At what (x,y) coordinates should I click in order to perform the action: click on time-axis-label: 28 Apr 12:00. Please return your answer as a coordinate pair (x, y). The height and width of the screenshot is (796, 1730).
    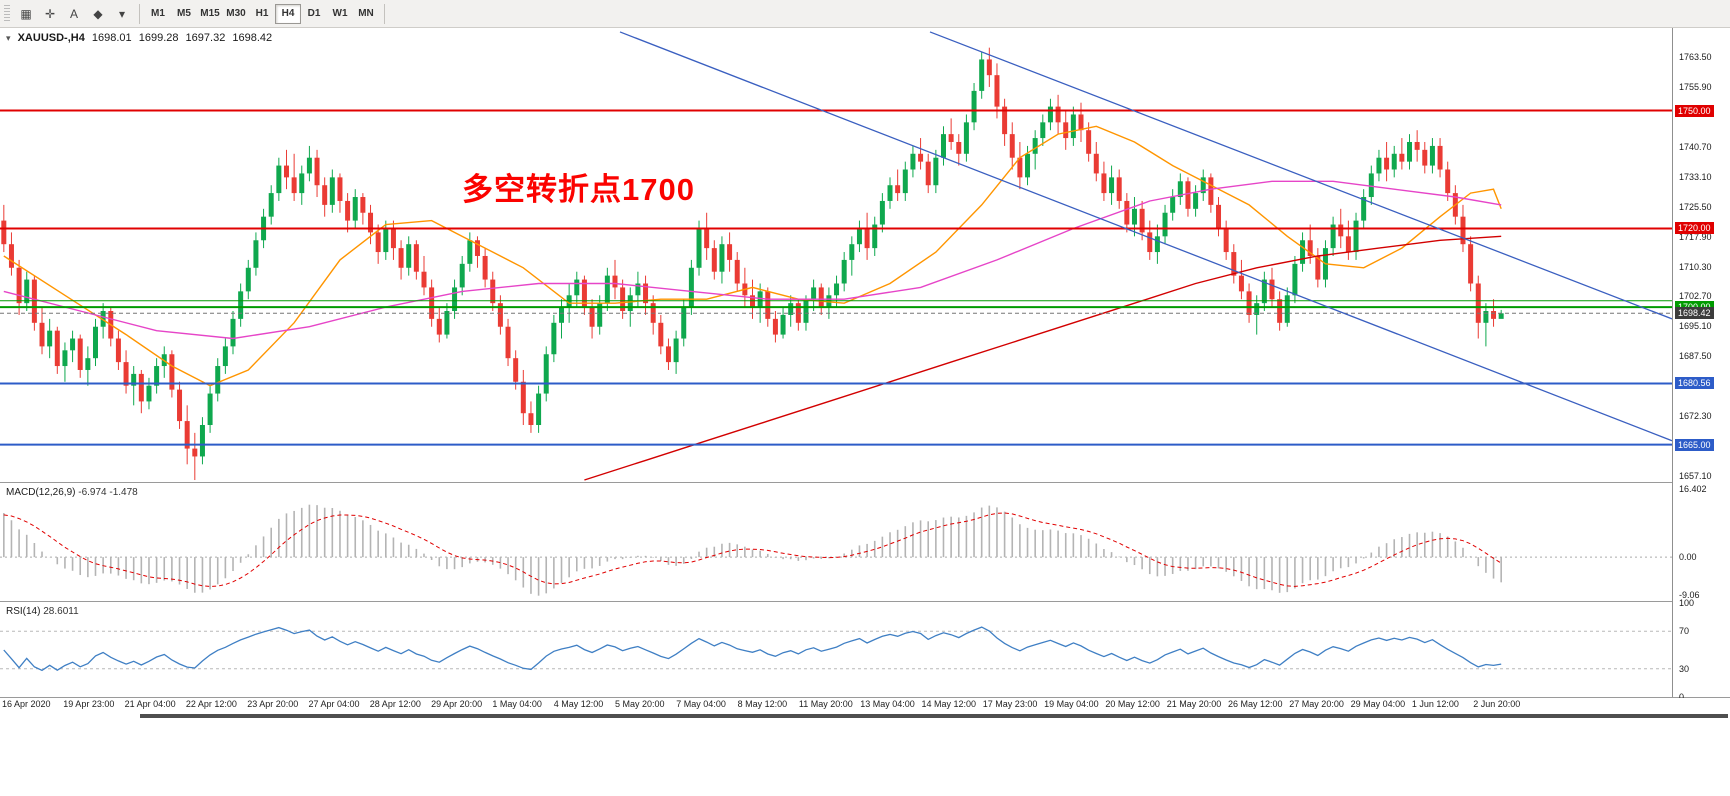
    Looking at the image, I should click on (395, 704).